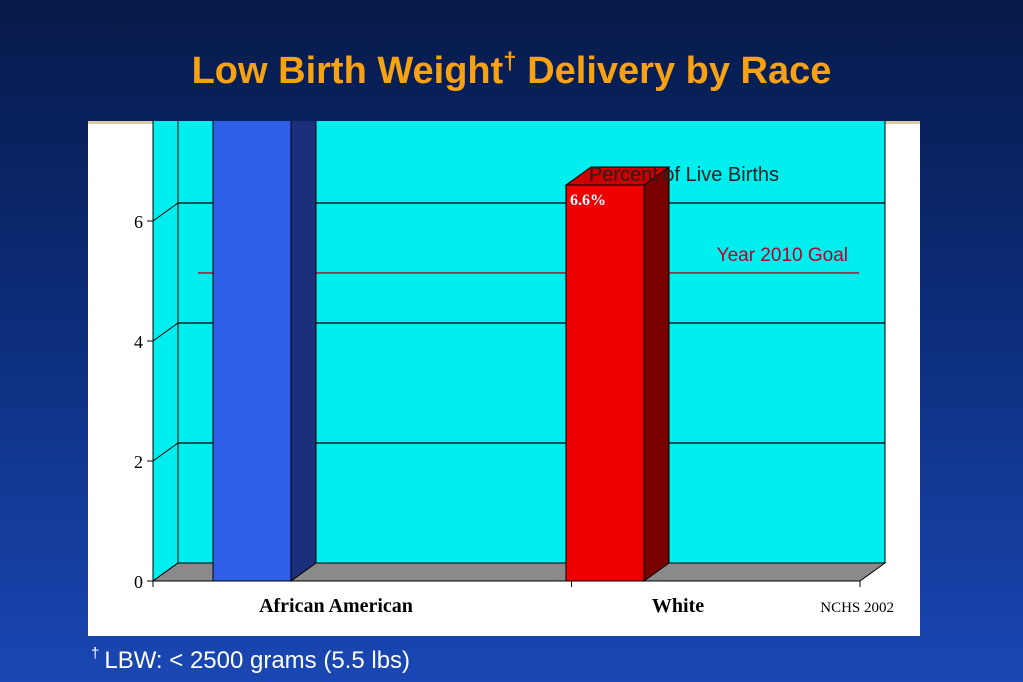 This screenshot has width=1023, height=682. I want to click on title-dagger: †, so click(510, 61).